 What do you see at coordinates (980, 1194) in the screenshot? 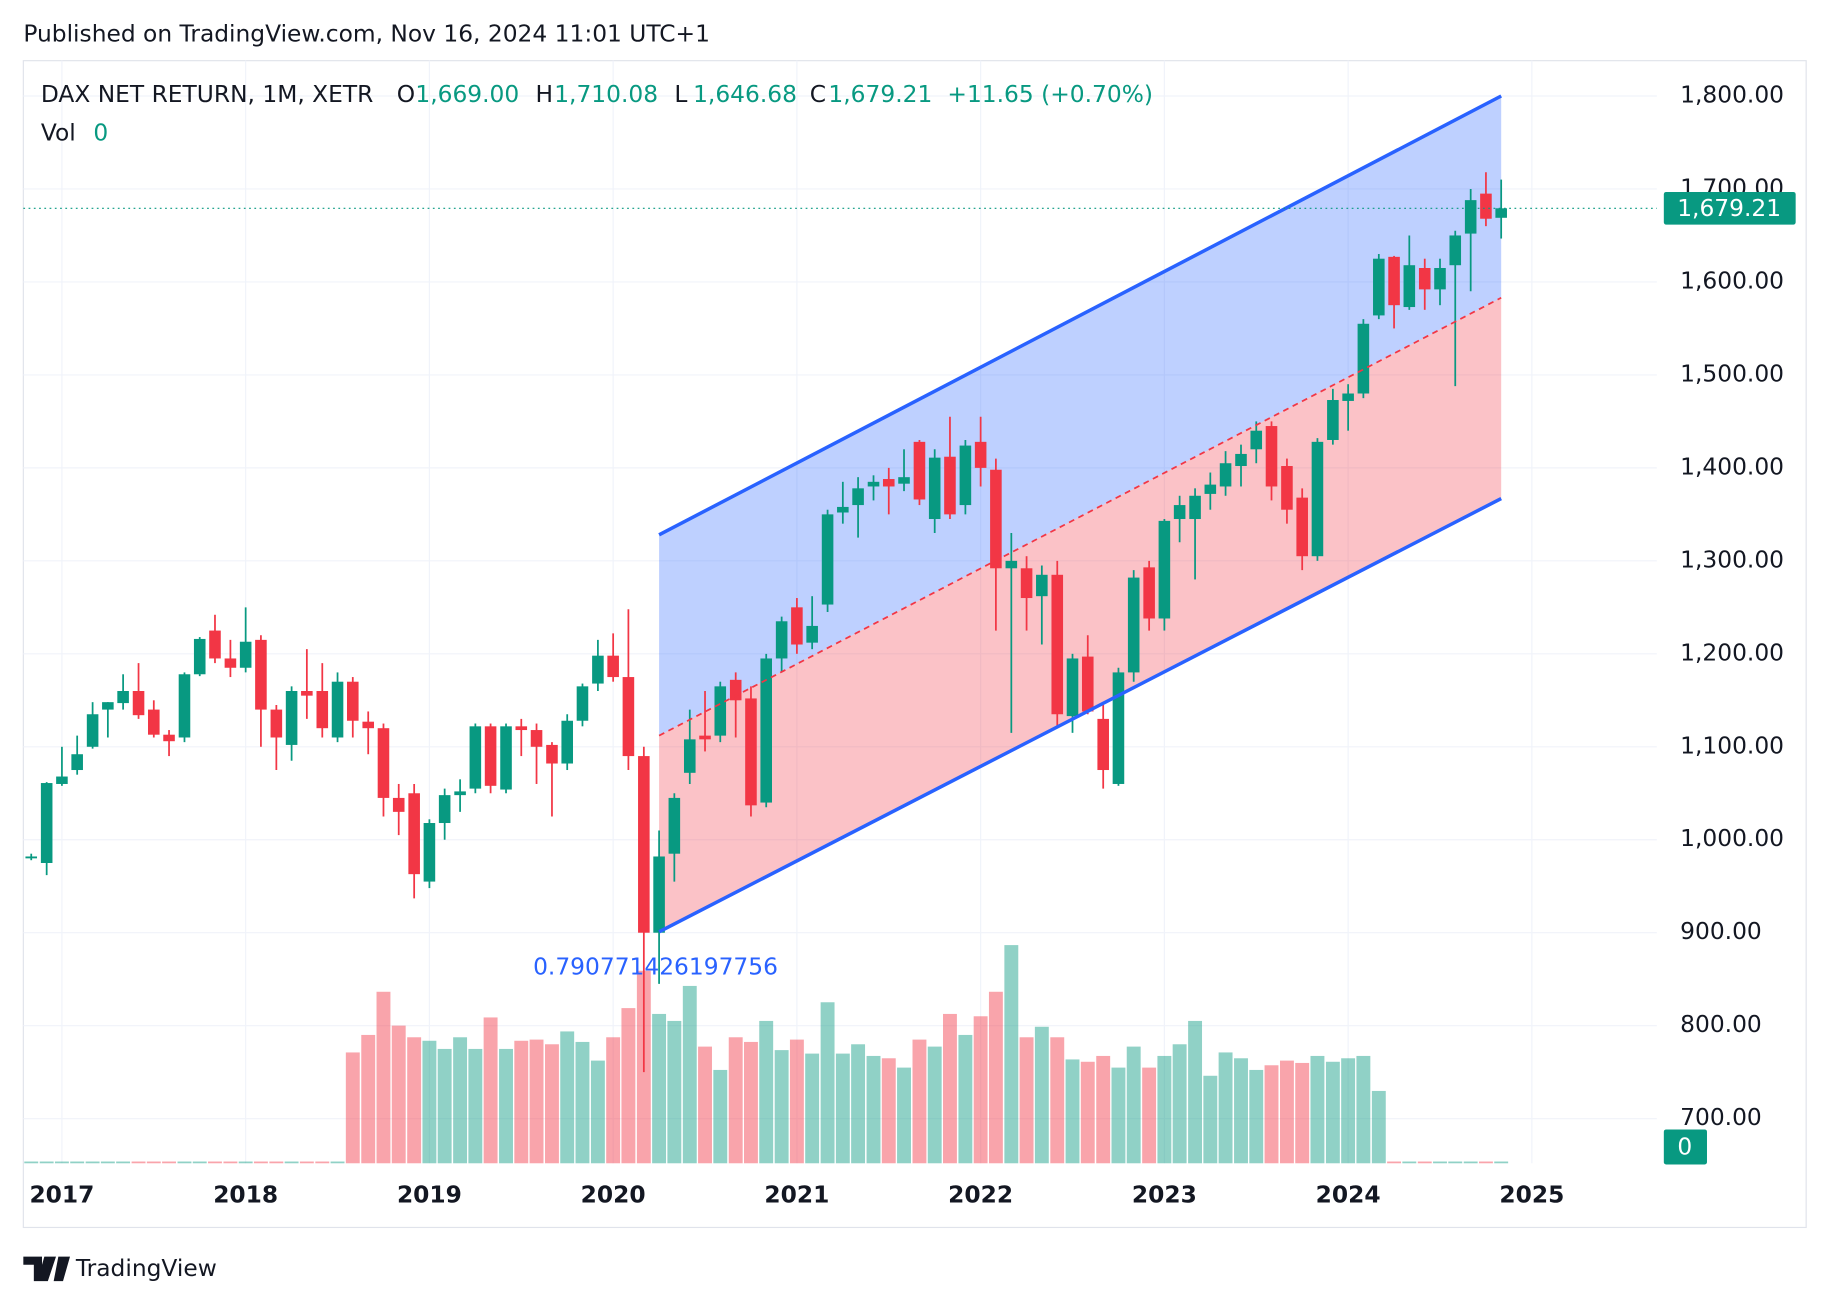
I see `x-tick-label: 2022` at bounding box center [980, 1194].